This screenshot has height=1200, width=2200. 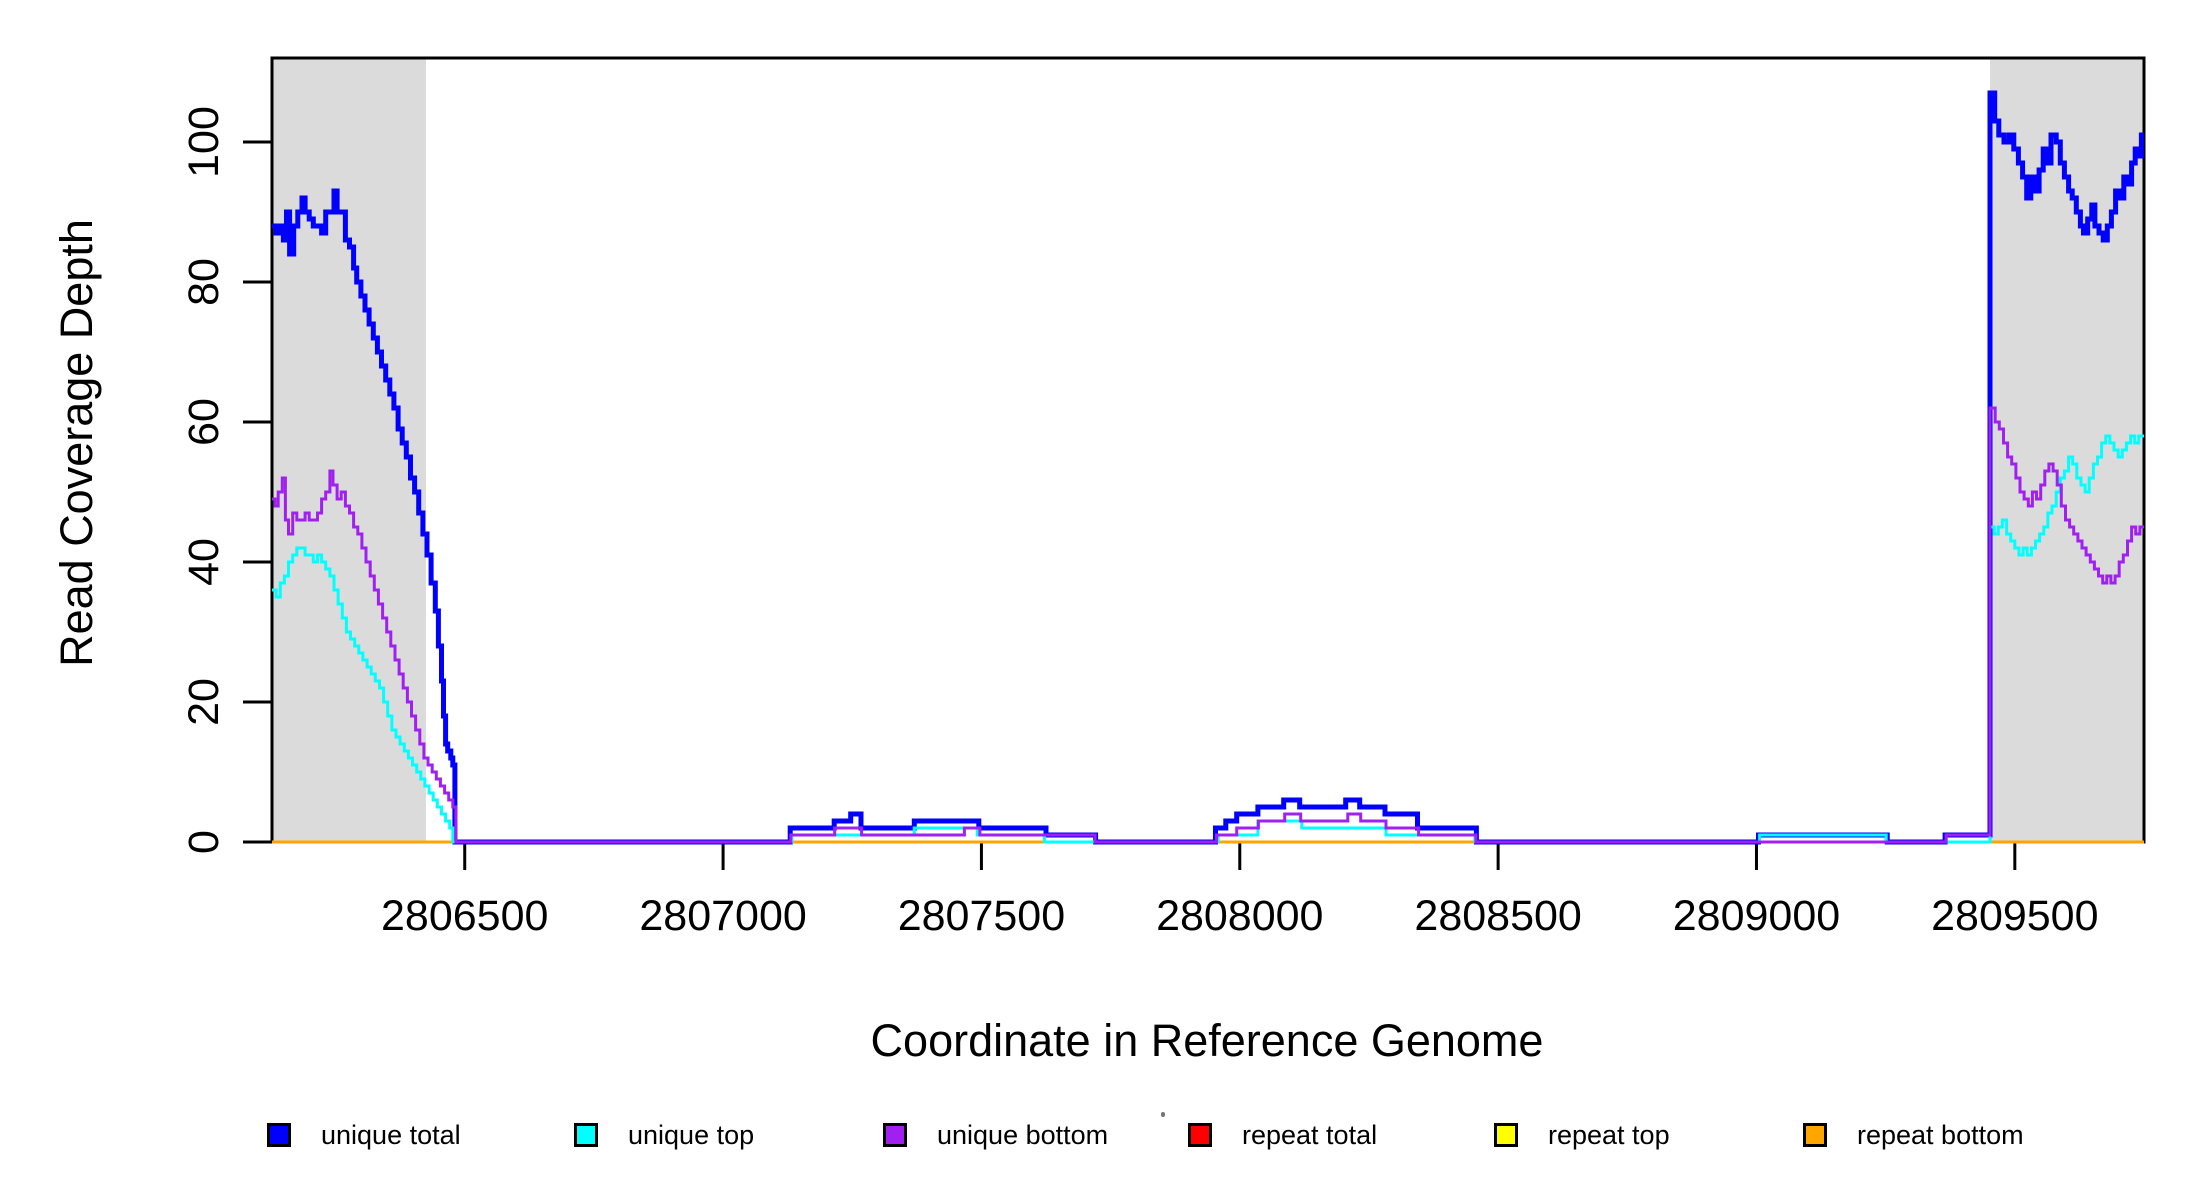 What do you see at coordinates (464, 916) in the screenshot?
I see `x-tick-label: 2806500` at bounding box center [464, 916].